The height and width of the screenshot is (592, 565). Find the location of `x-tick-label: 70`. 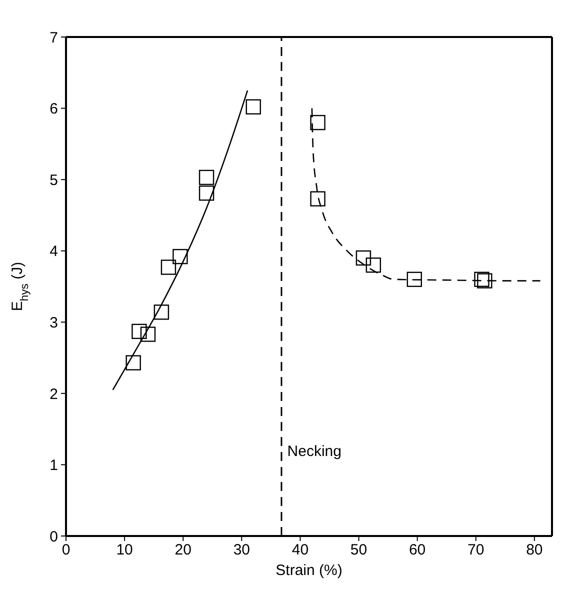

x-tick-label: 70 is located at coordinates (476, 550).